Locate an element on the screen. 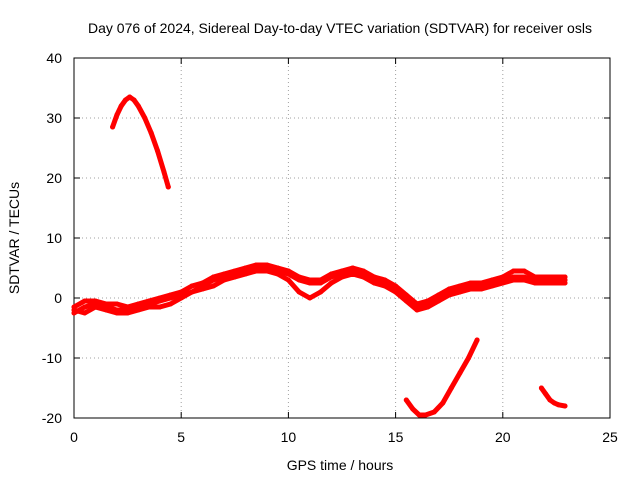 The width and height of the screenshot is (640, 480). x-tick-label: 10 is located at coordinates (289, 437).